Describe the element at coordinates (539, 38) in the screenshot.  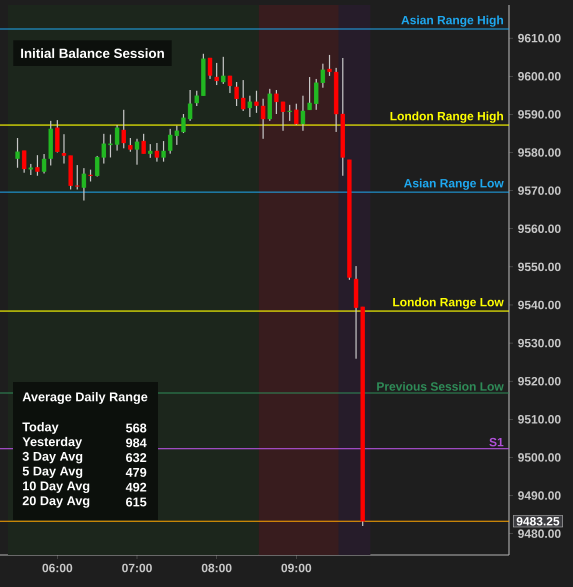
I see `y-tick-label: 9610.00` at that location.